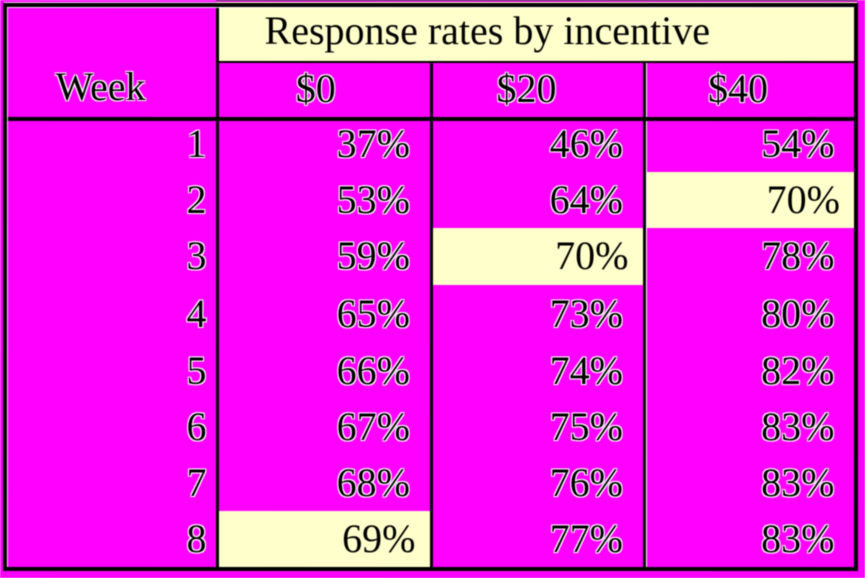 Image resolution: width=865 pixels, height=578 pixels. I want to click on cell-w5-d20: 74%, so click(537, 371).